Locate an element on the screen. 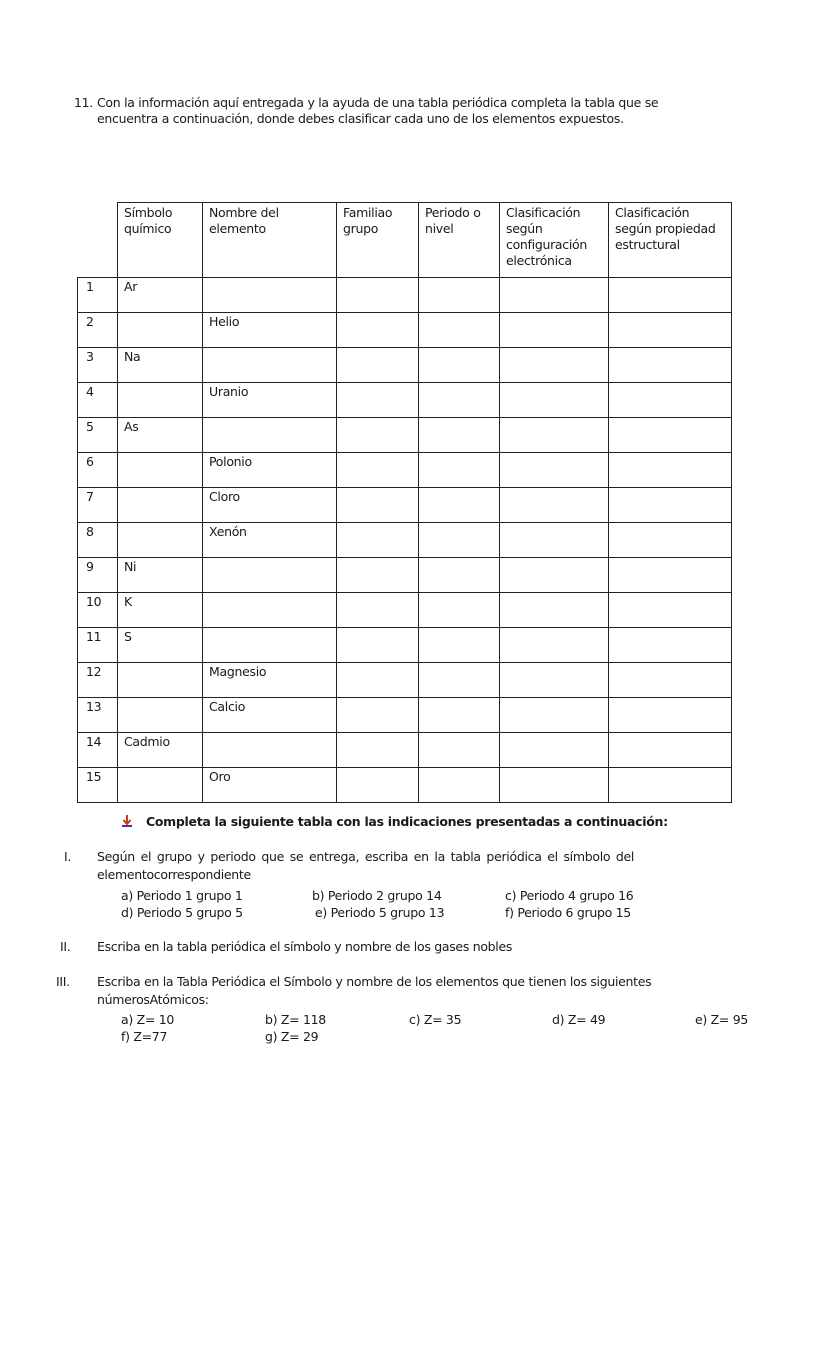  row-number-cell: 5 is located at coordinates (97, 435).